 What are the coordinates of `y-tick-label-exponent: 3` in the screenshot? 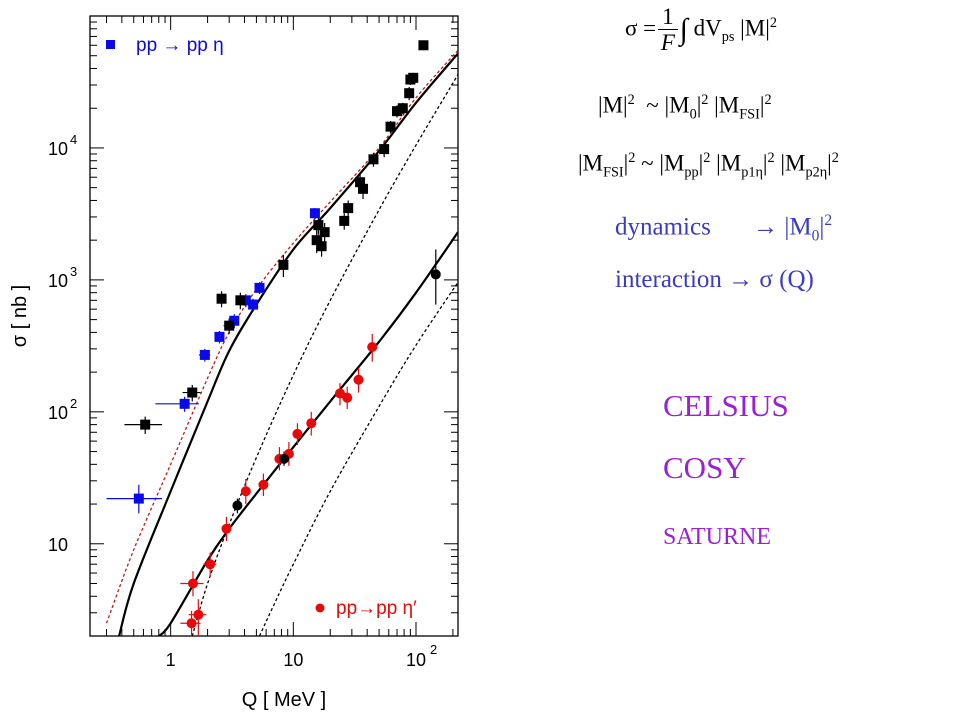 It's located at (73, 271).